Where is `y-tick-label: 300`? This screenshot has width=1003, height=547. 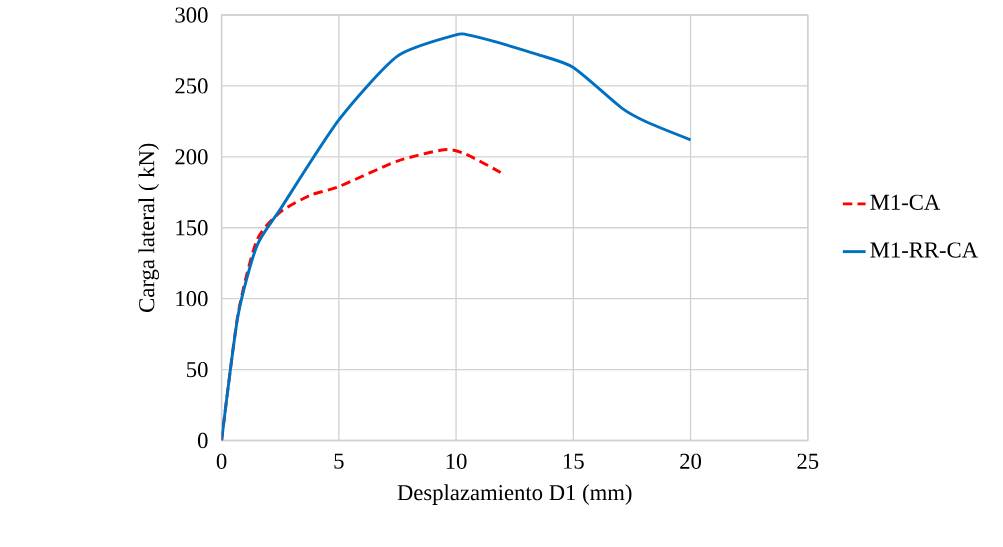
y-tick-label: 300 is located at coordinates (191, 15).